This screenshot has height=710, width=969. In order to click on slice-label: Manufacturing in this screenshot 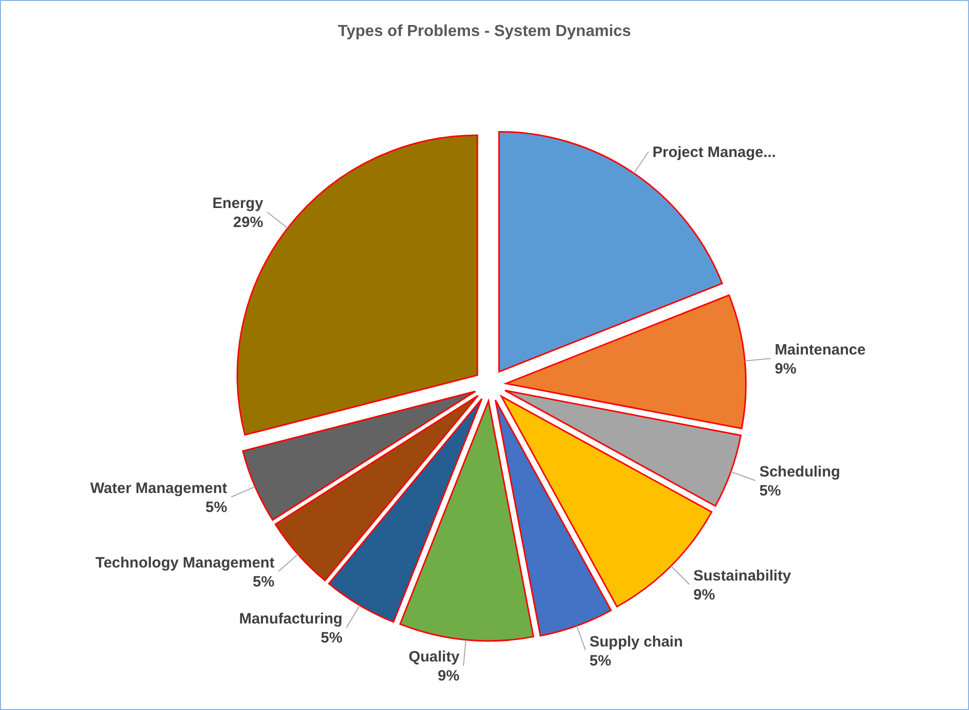, I will do `click(290, 619)`.